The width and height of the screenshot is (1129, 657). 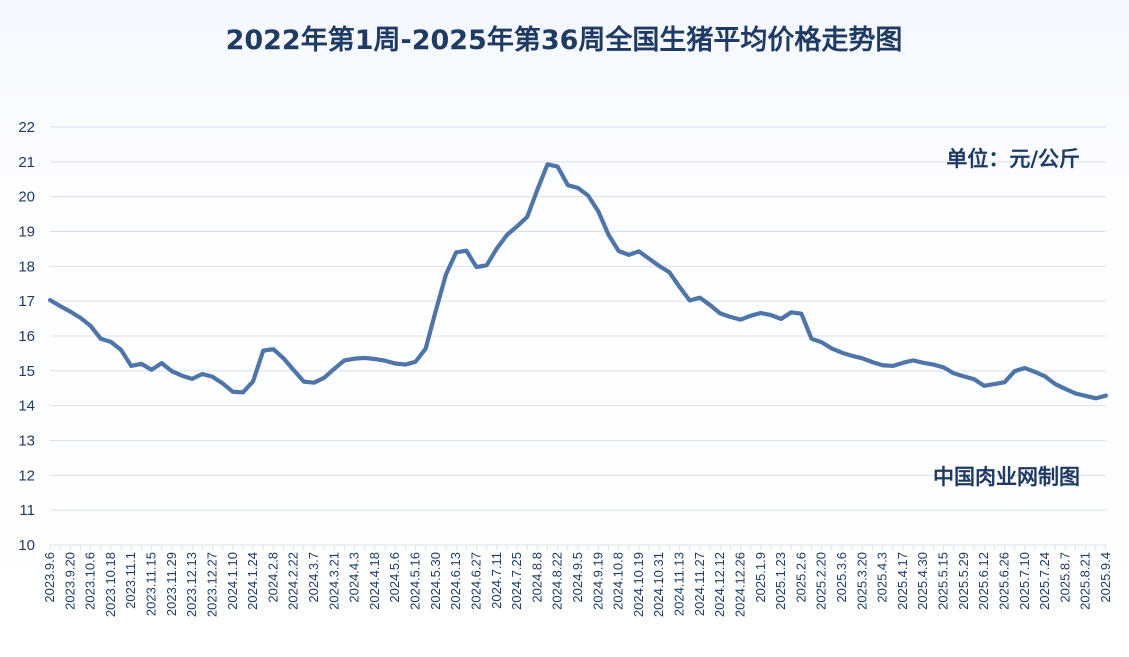 I want to click on y-tick-label: 21, so click(x=26, y=162).